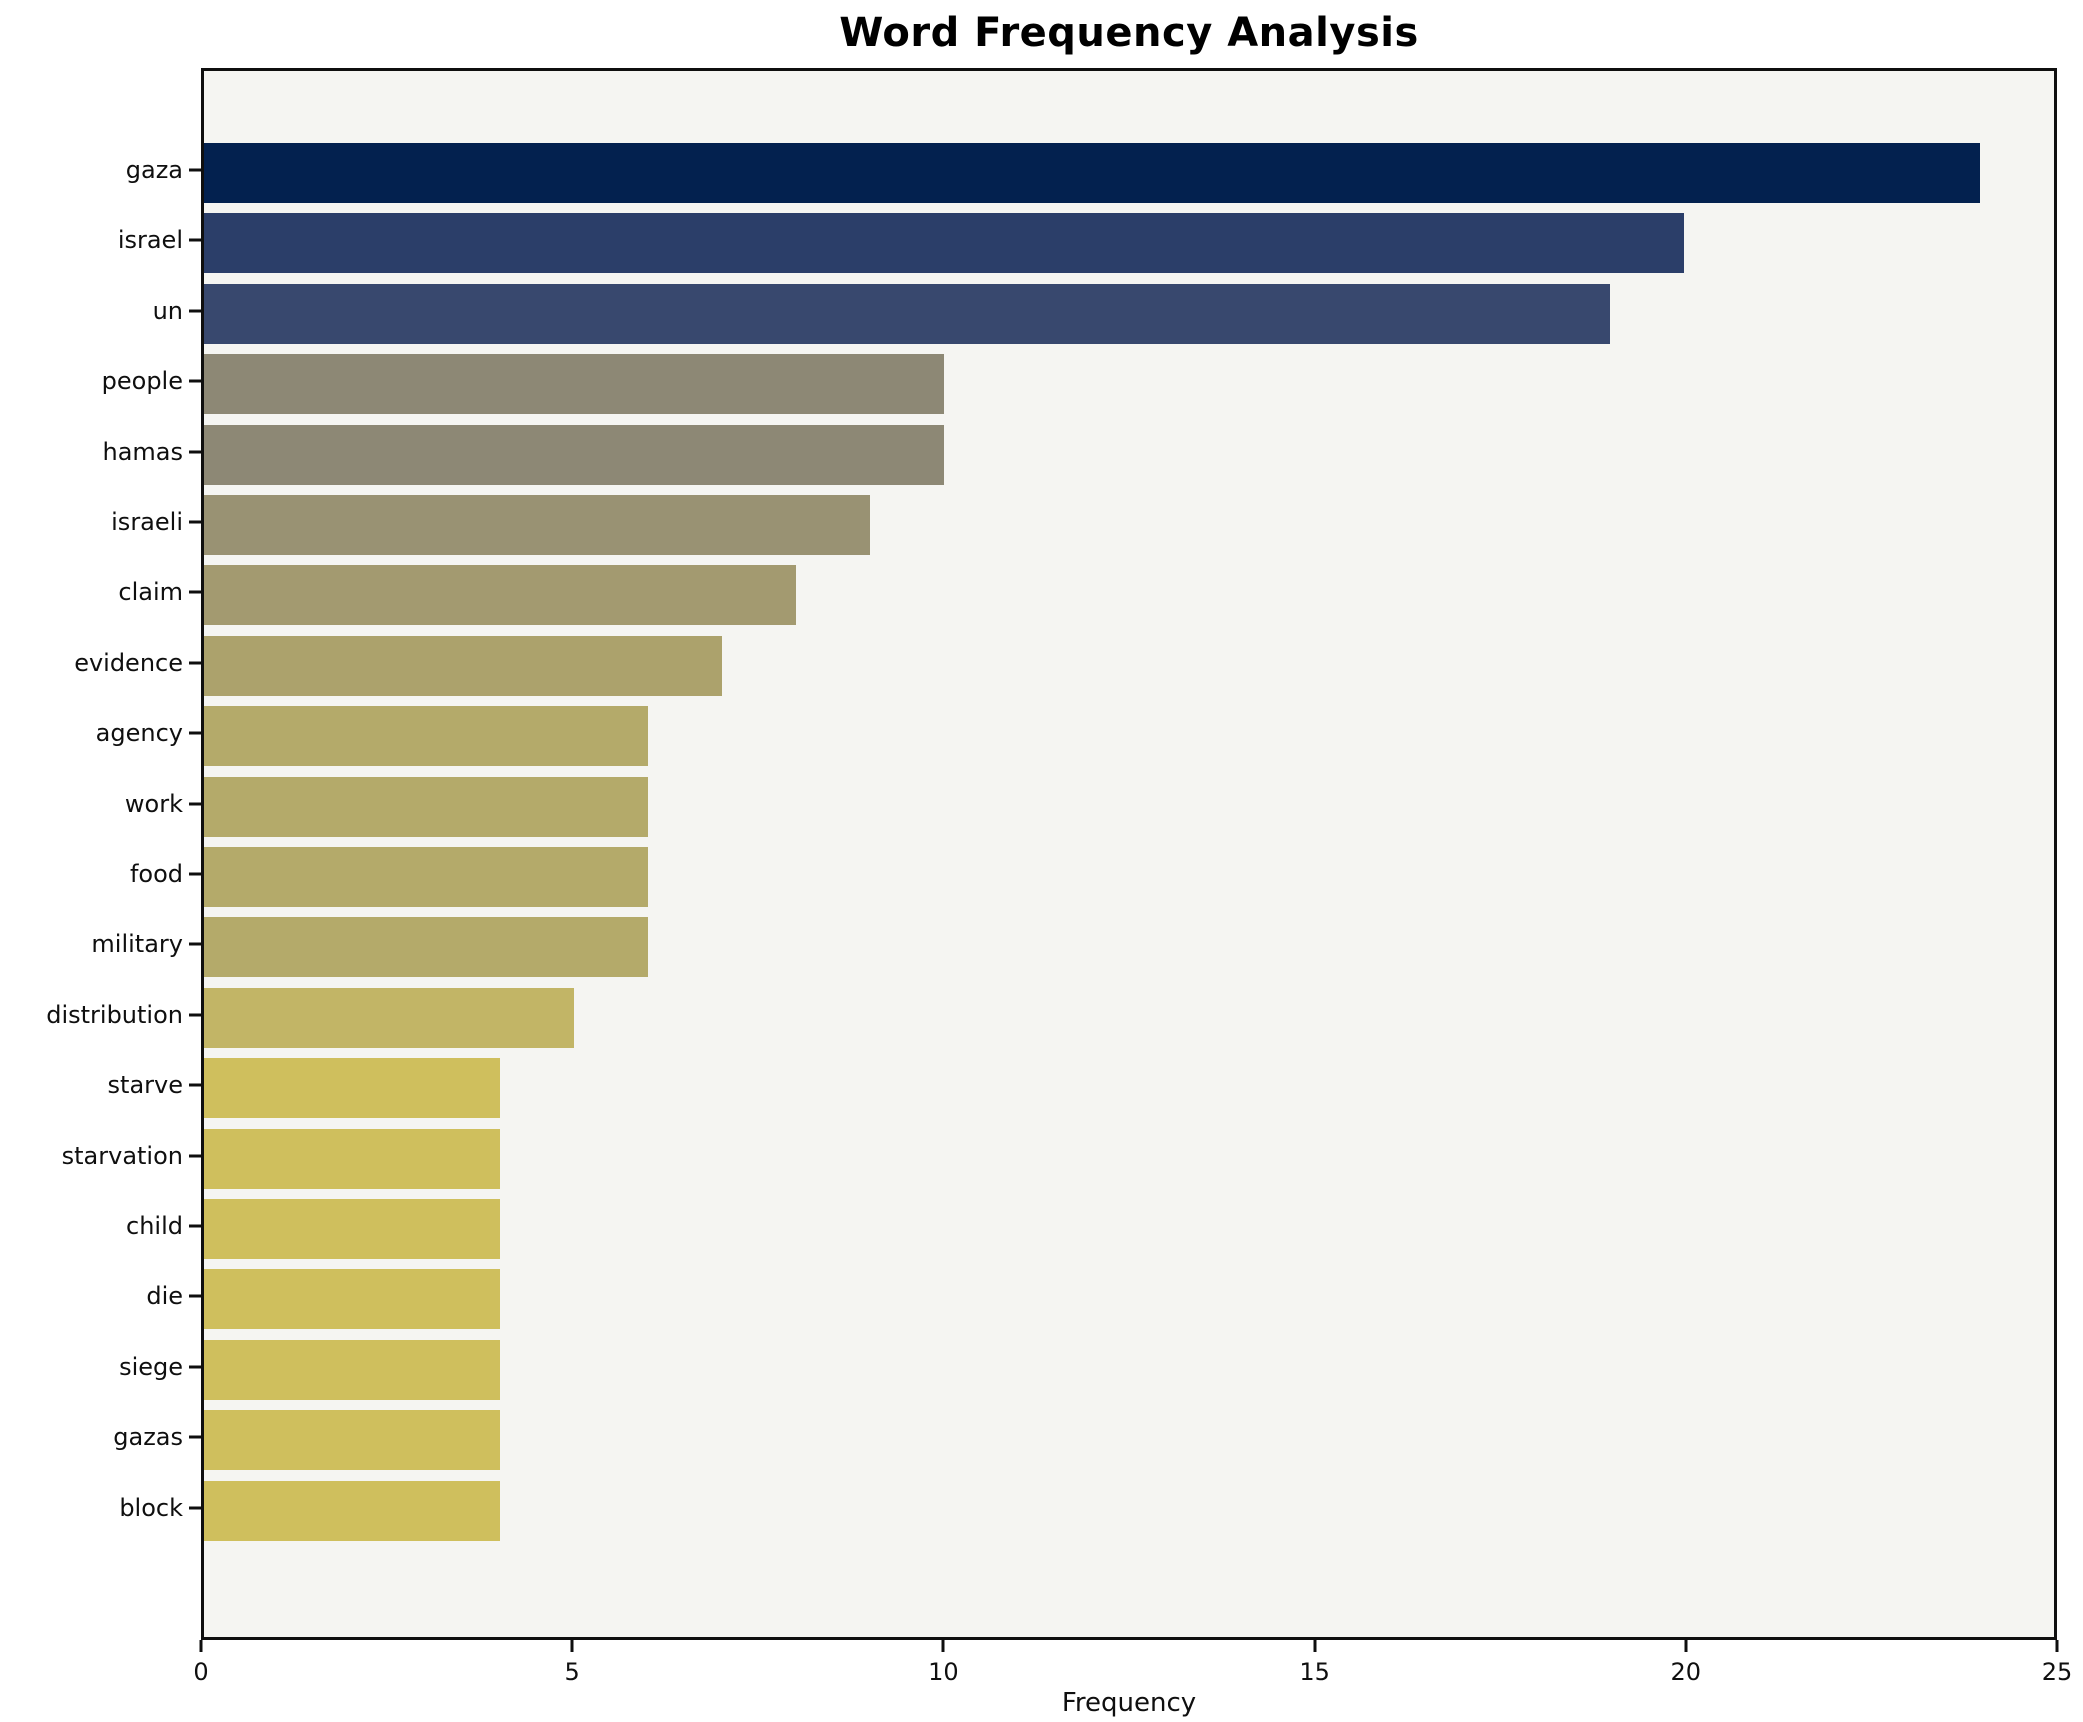 The image size is (2083, 1722). I want to click on x-tick-label-0: 0, so click(201, 1672).